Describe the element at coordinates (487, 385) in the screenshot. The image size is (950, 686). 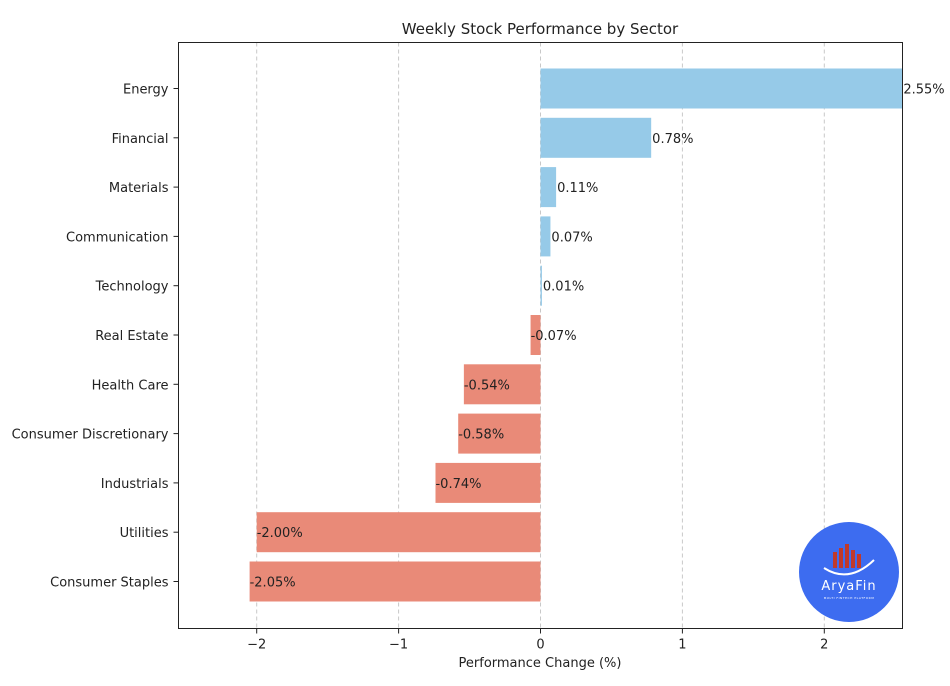
I see `value-label: -0.54%` at that location.